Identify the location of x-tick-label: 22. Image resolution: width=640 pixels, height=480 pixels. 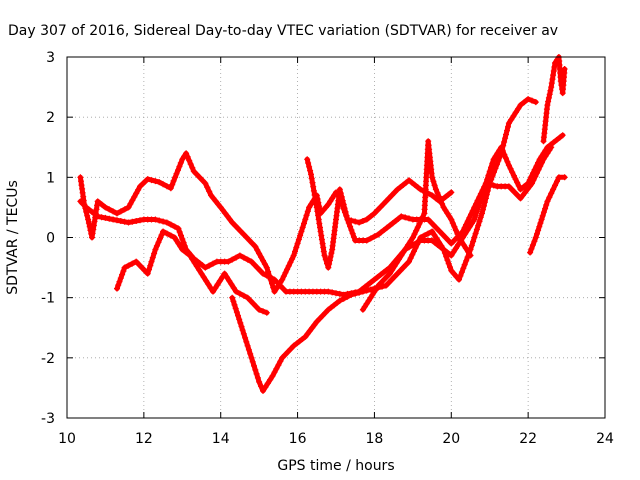
(528, 439).